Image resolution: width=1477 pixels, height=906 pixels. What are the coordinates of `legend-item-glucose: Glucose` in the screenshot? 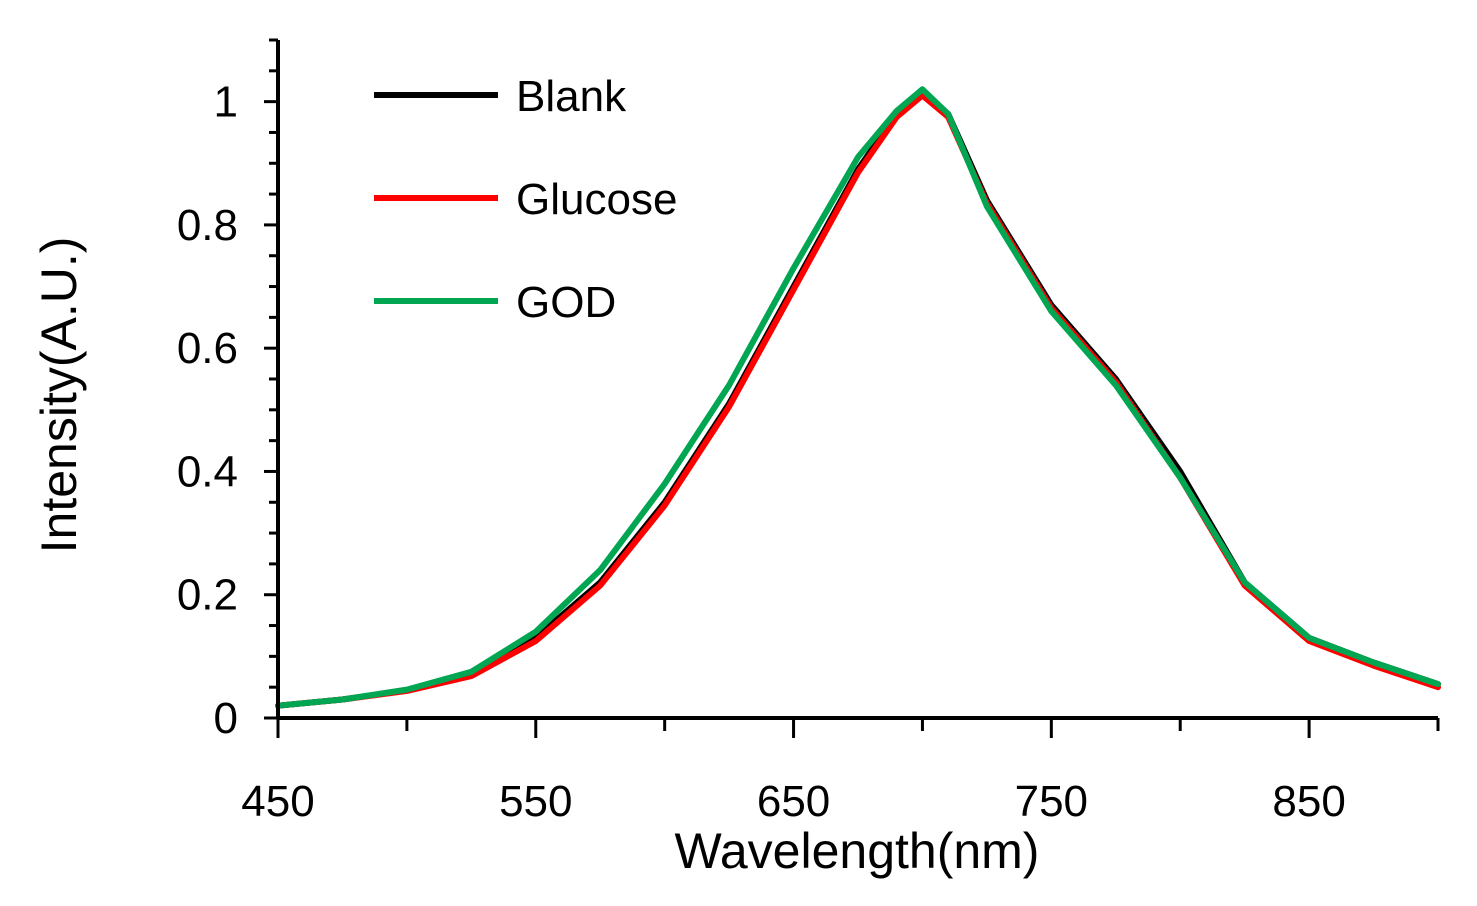 It's located at (525, 199).